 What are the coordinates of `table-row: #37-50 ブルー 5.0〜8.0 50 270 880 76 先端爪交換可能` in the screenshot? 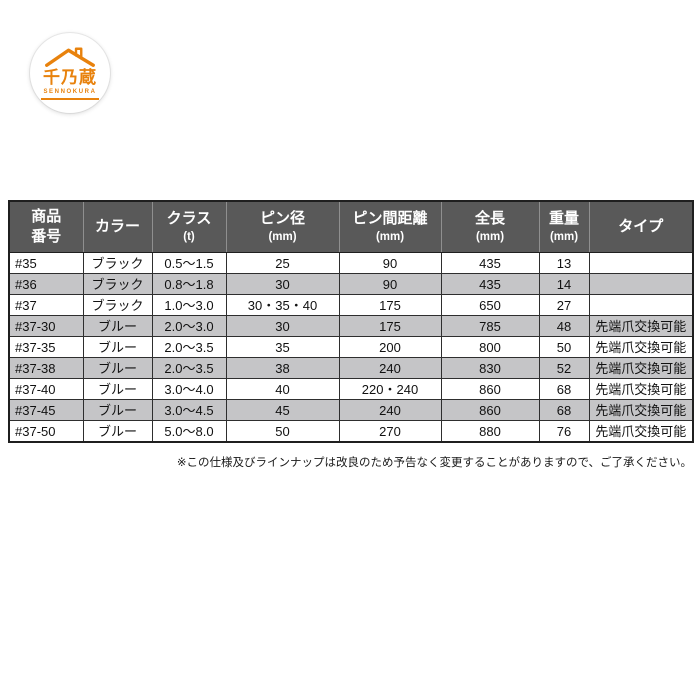 It's located at (351, 431).